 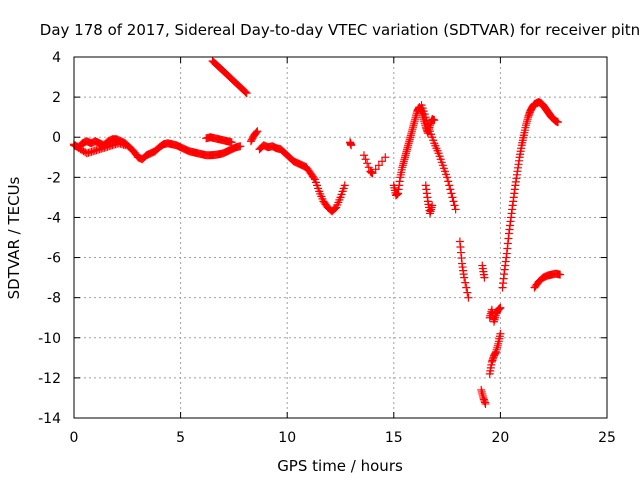 What do you see at coordinates (500, 438) in the screenshot?
I see `x-tick-label: 20` at bounding box center [500, 438].